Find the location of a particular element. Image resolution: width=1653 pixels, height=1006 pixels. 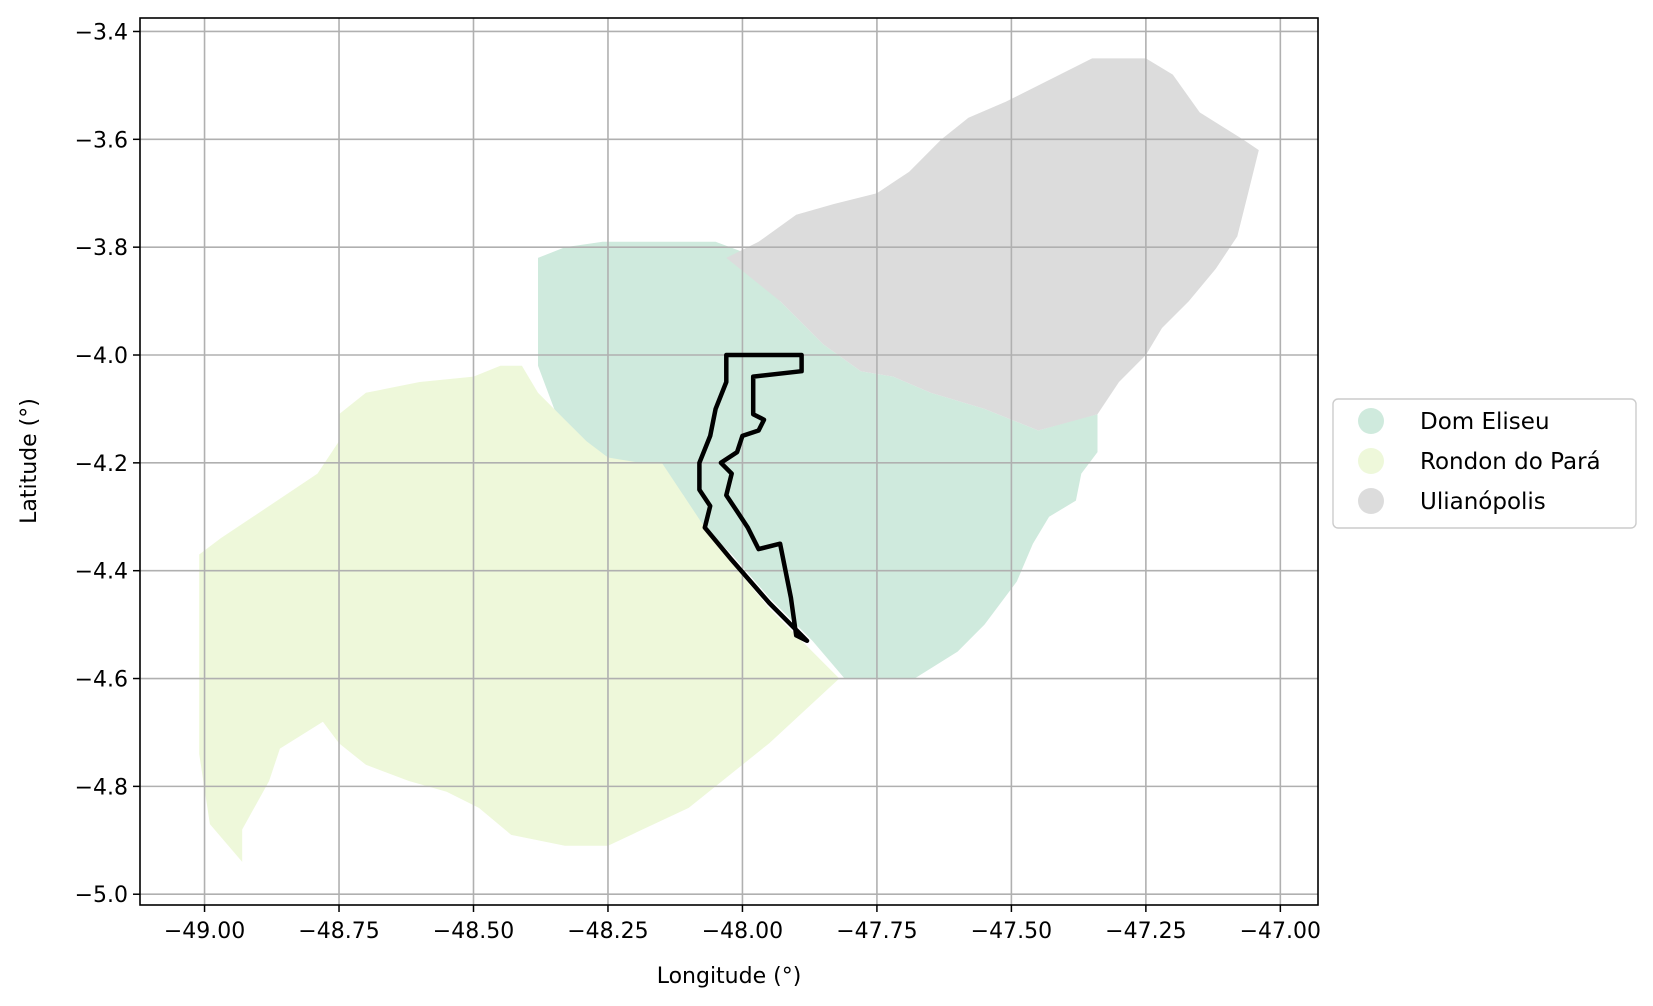

boundary-outline is located at coordinates (753, 498).